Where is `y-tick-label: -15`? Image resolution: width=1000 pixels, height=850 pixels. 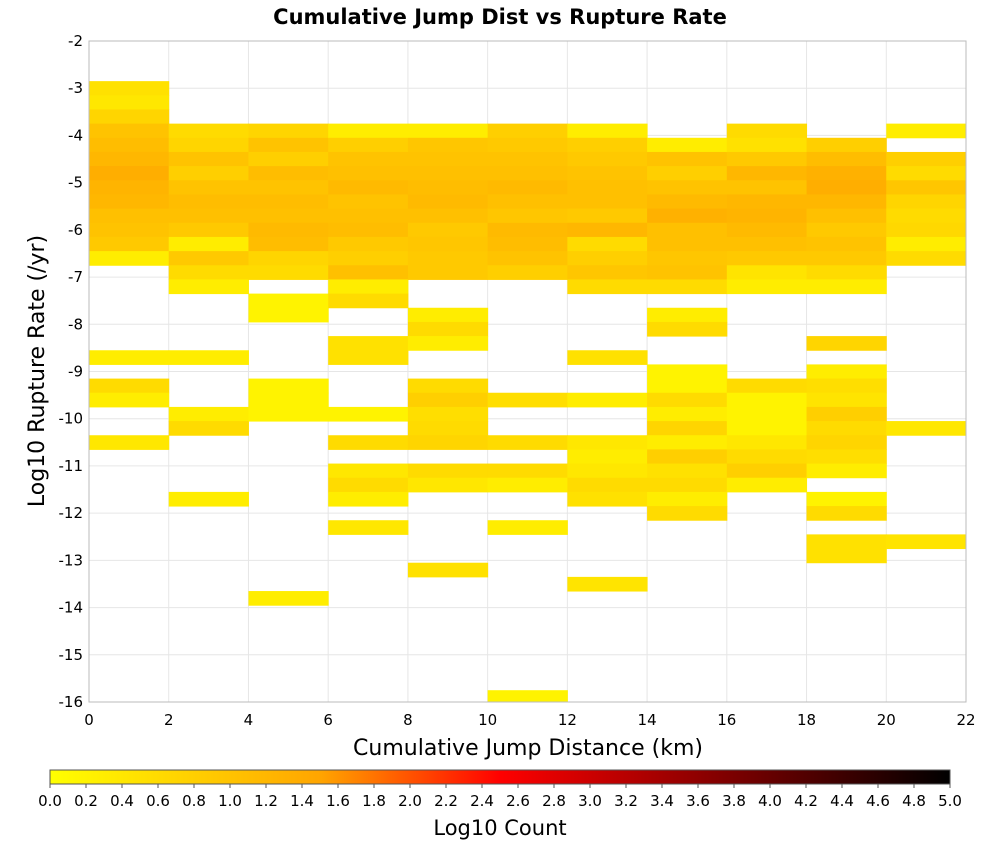 y-tick-label: -15 is located at coordinates (71, 655).